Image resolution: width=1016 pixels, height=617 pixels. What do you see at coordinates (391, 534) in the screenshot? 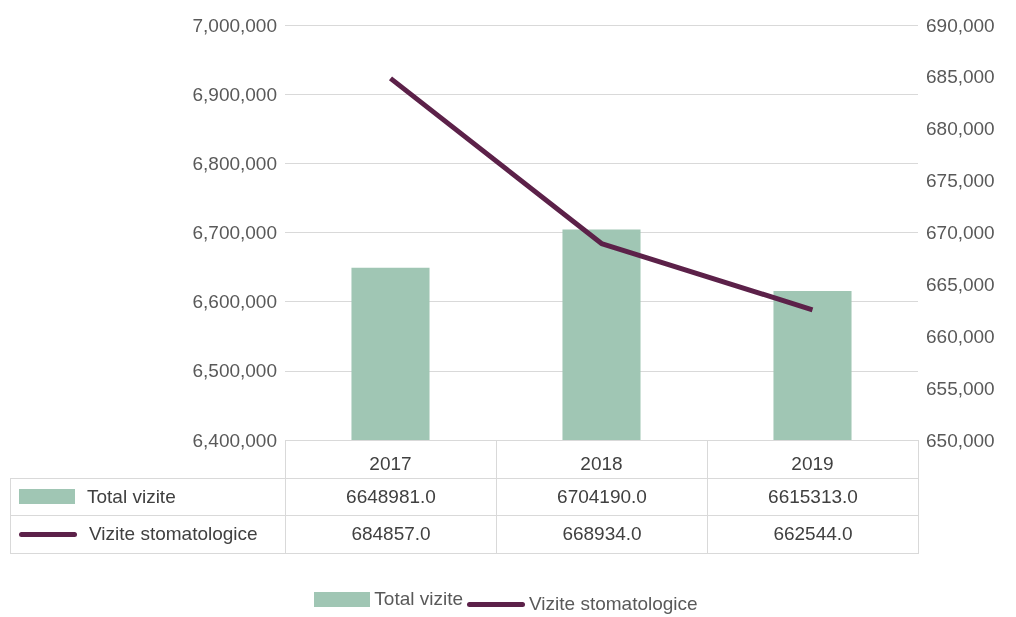
I see `data-label: 684857.0` at bounding box center [391, 534].